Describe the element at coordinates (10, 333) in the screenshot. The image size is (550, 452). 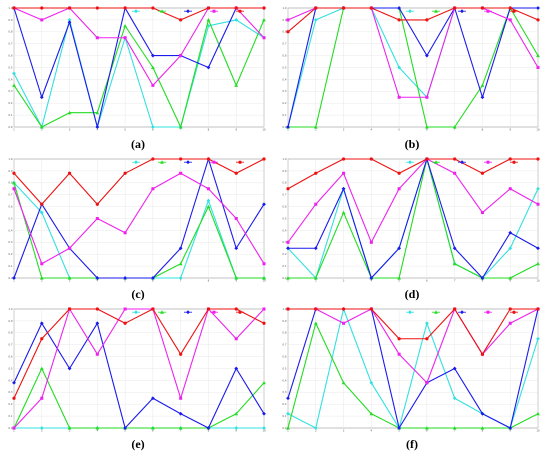
I see `y-tick-label: 0.8` at that location.